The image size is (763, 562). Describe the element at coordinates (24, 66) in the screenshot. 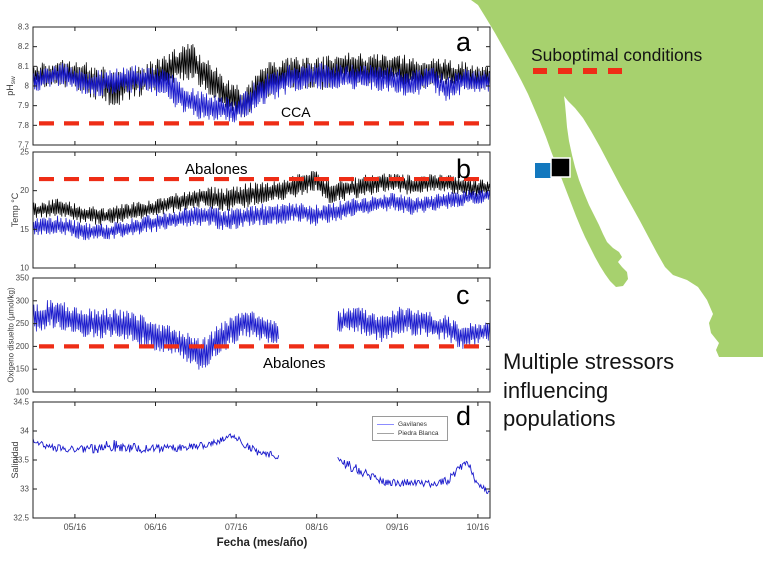

I see `ytick-label: 8.1` at that location.